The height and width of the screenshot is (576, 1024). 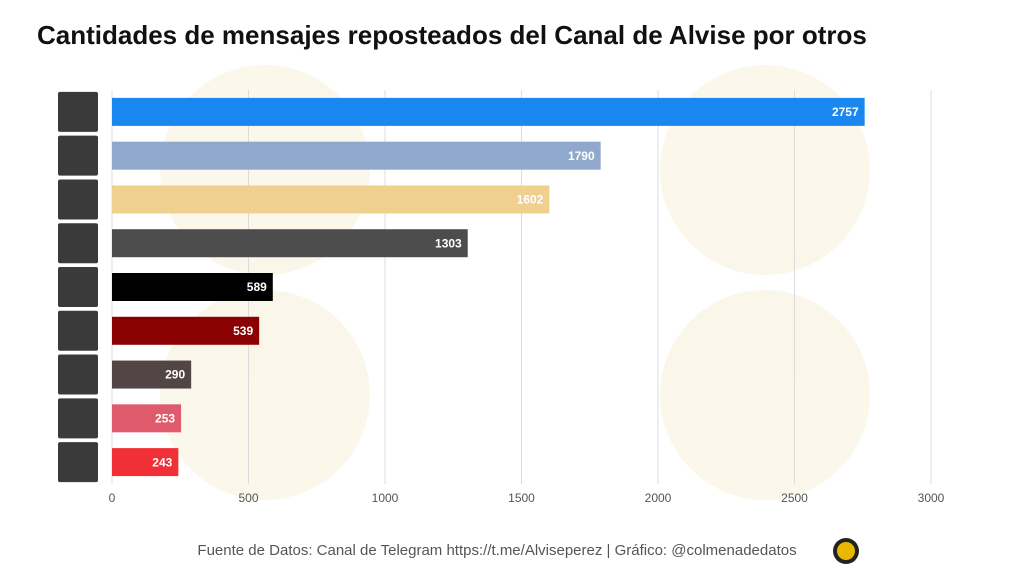 I want to click on data-label: 1790, so click(x=581, y=156).